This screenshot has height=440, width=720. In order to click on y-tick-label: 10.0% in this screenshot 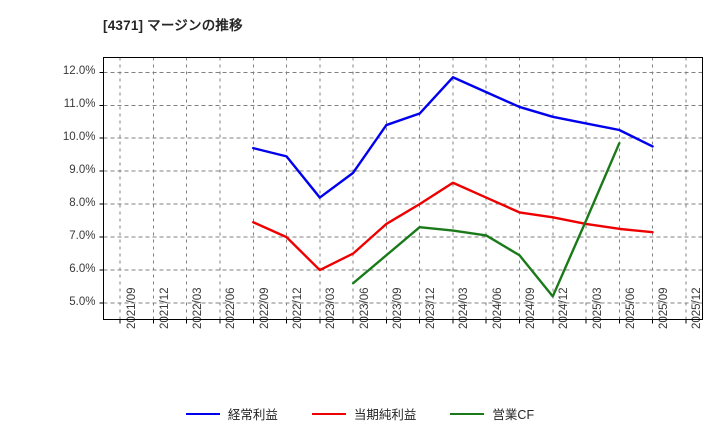, I will do `click(79, 136)`.